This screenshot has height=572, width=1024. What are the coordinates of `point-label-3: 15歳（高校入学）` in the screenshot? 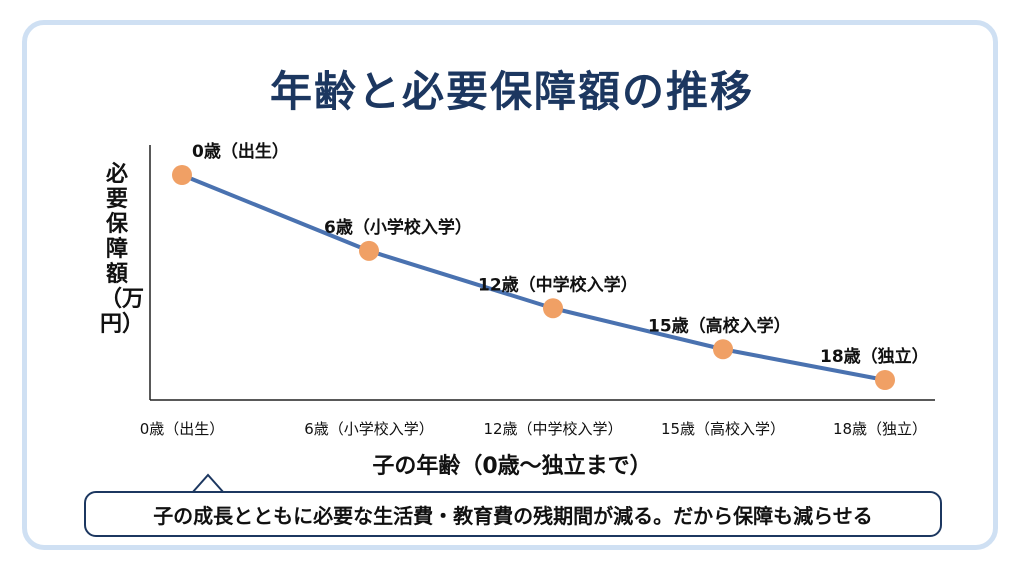 It's located at (719, 325).